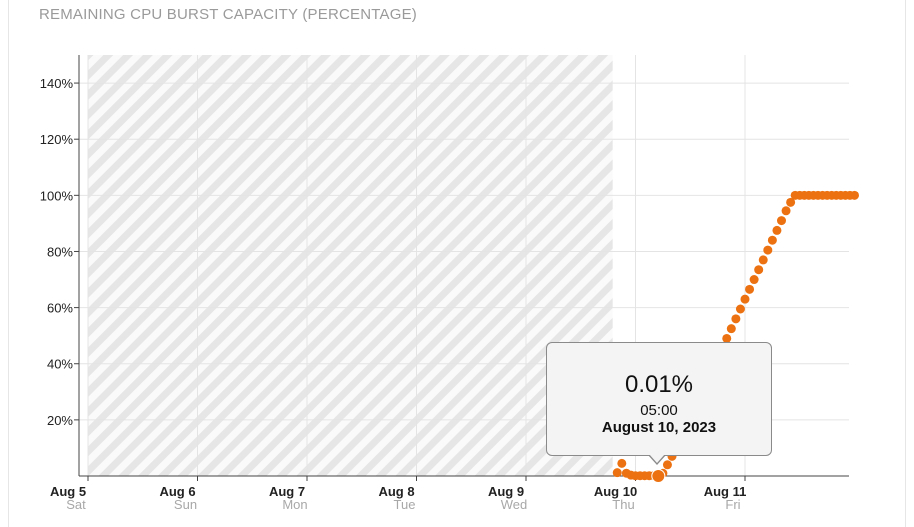  Describe the element at coordinates (658, 475) in the screenshot. I see `highlight-point` at that location.